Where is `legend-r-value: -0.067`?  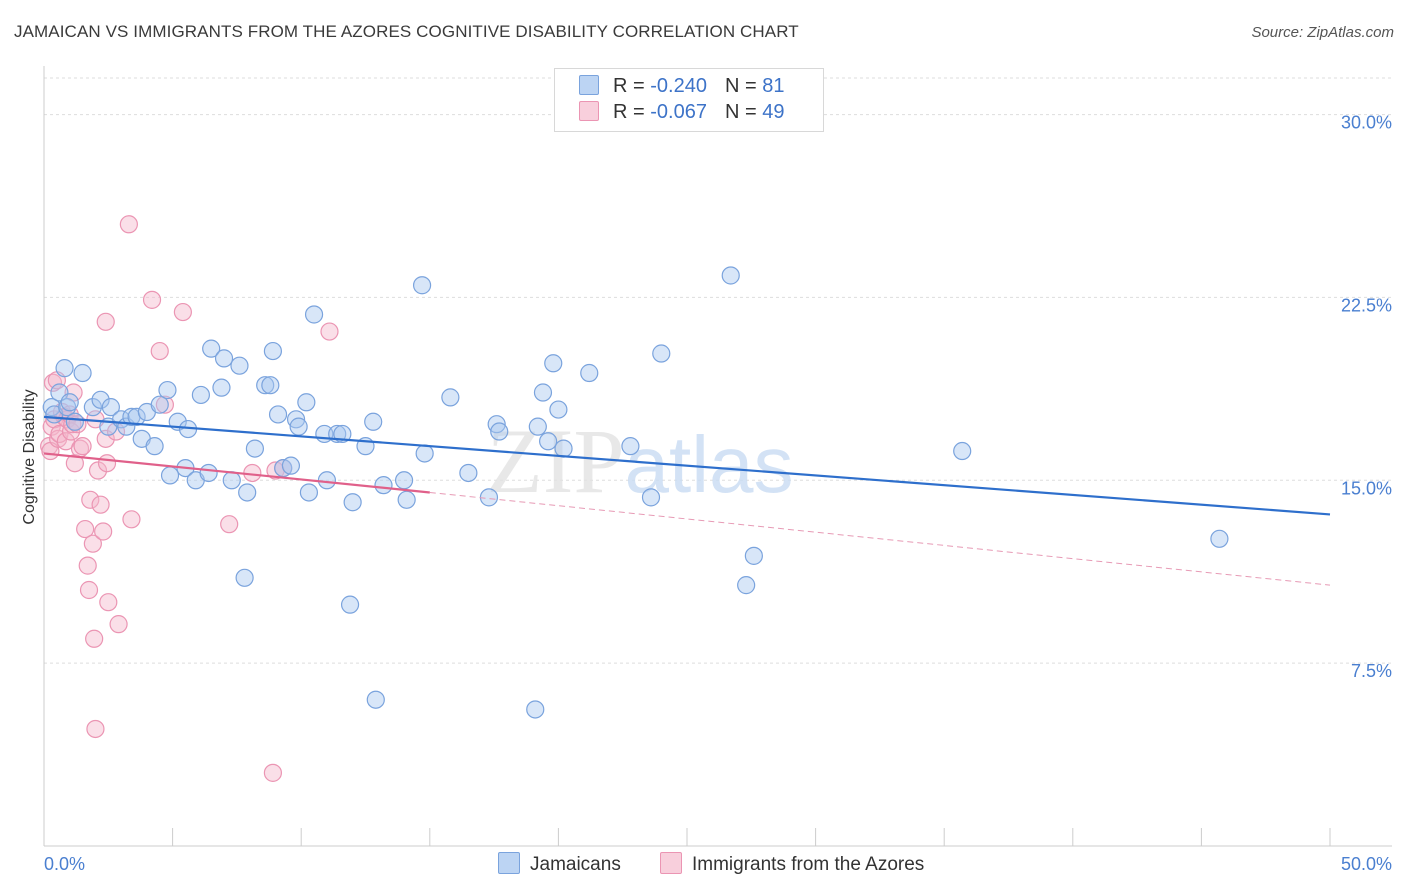 legend-r-value: -0.067 is located at coordinates (678, 112).